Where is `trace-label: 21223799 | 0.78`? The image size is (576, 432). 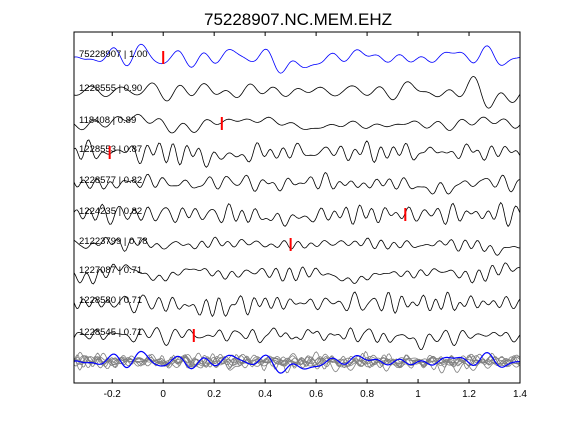
trace-label: 21223799 | 0.78 is located at coordinates (113, 241).